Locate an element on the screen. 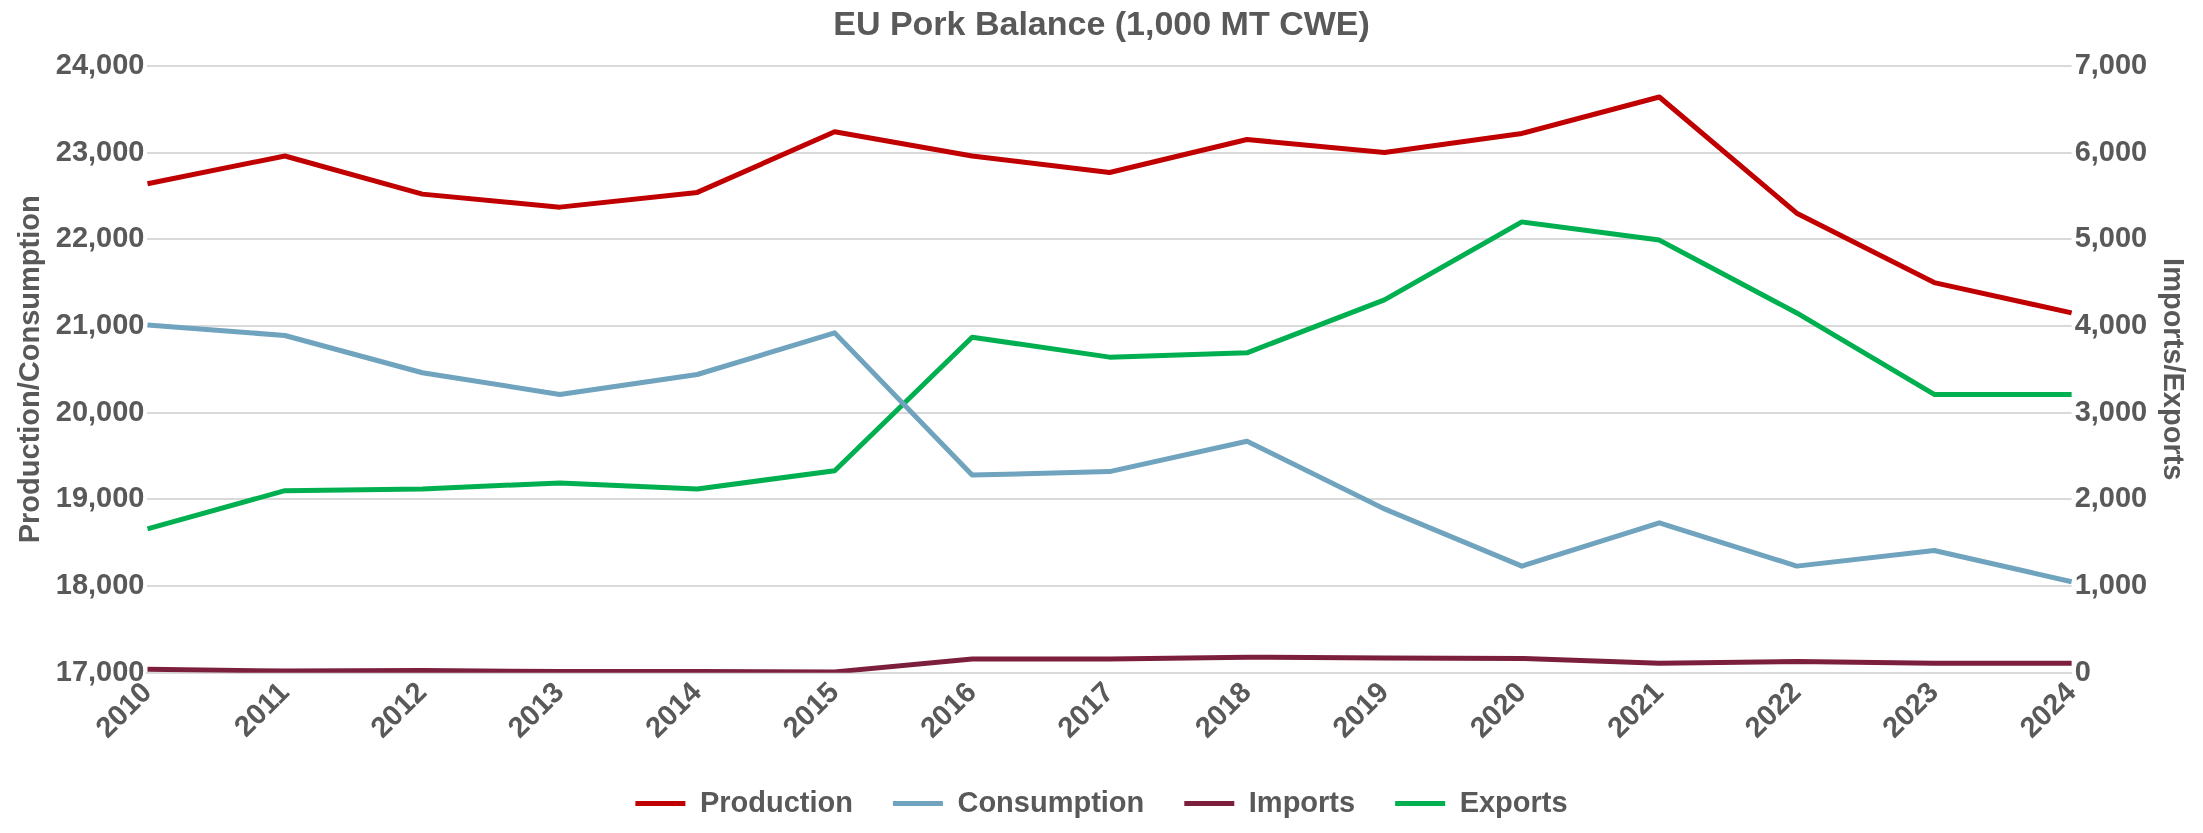  y2-tick-label: 0 is located at coordinates (2082, 670).